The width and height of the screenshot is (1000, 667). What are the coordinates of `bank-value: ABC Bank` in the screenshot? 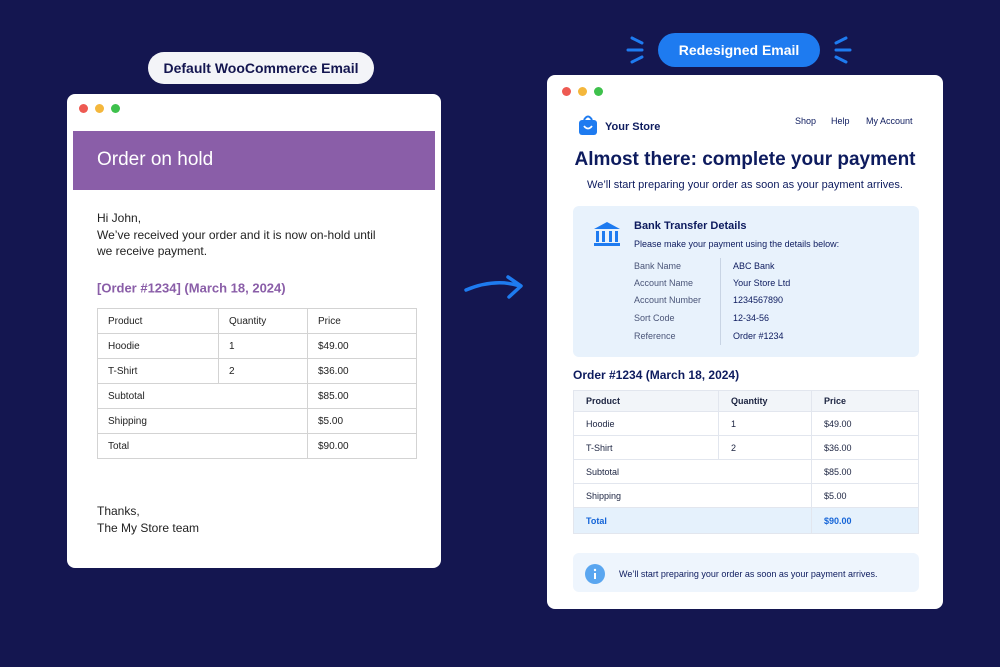 It's located at (754, 266).